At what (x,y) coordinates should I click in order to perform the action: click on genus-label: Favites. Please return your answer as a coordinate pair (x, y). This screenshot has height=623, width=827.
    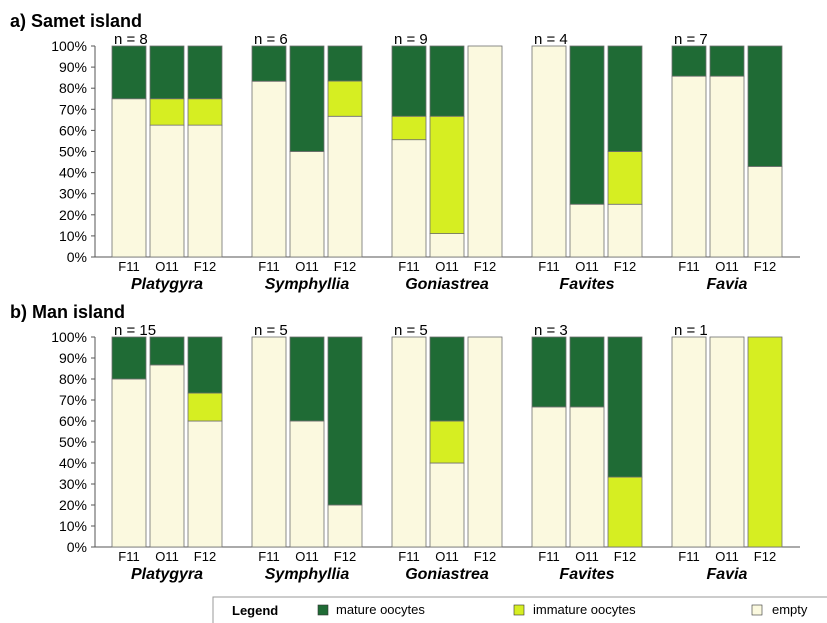
    Looking at the image, I should click on (586, 284).